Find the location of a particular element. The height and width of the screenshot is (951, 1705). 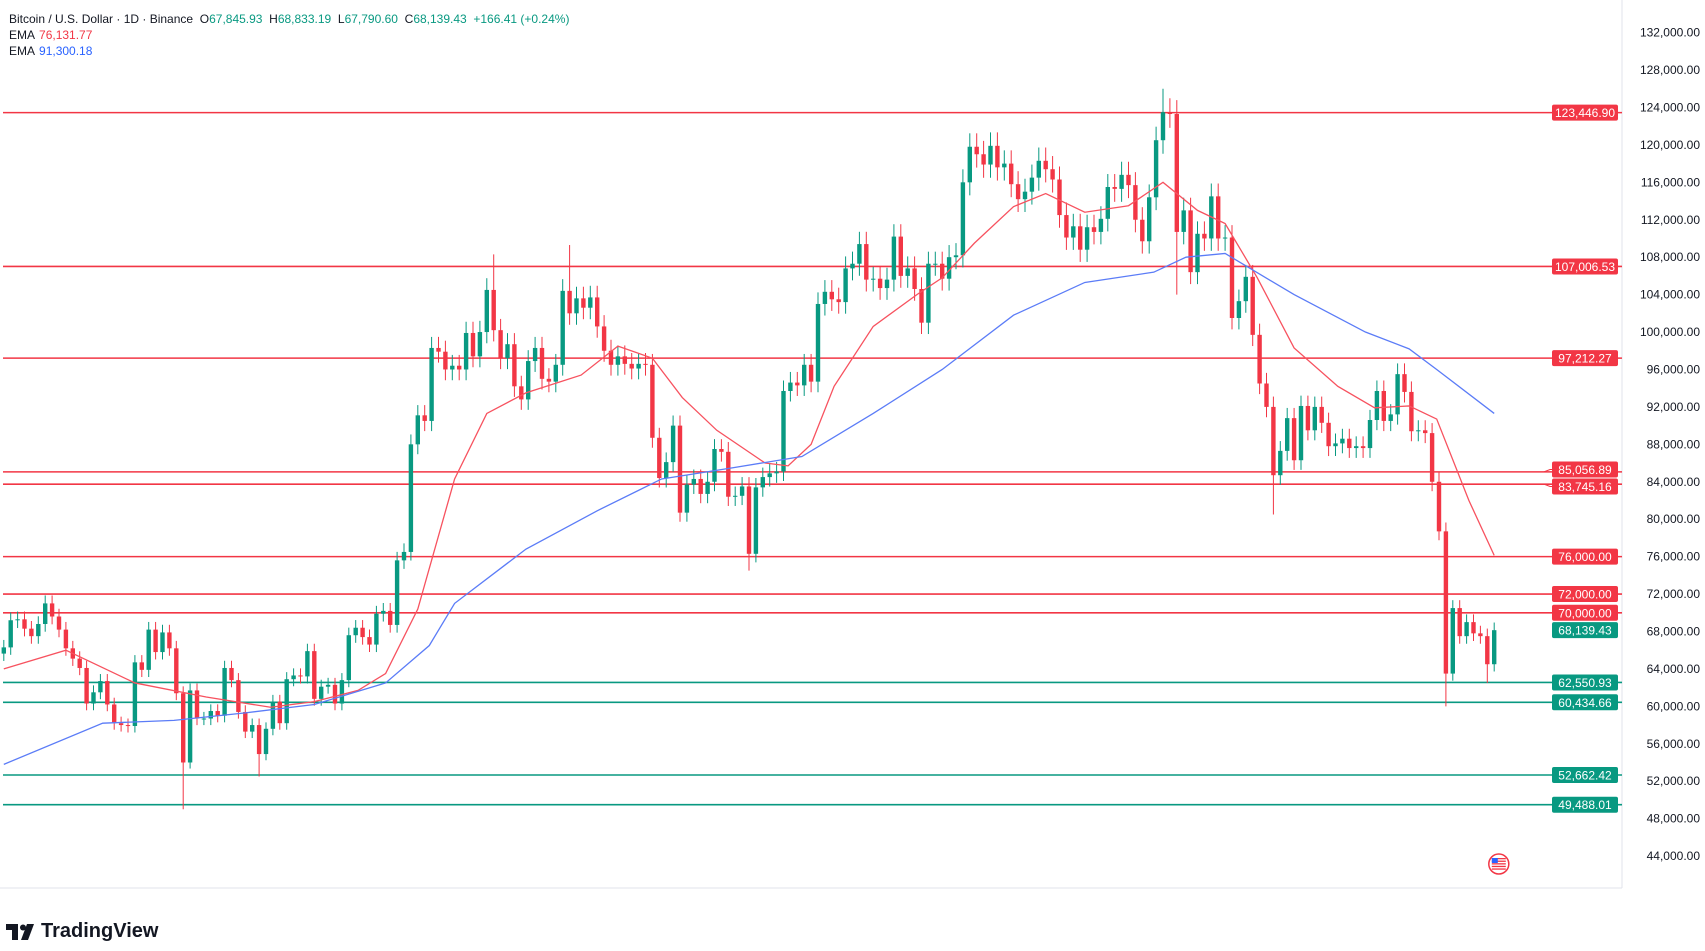

tradingview-logo: TradingView is located at coordinates (82, 931).